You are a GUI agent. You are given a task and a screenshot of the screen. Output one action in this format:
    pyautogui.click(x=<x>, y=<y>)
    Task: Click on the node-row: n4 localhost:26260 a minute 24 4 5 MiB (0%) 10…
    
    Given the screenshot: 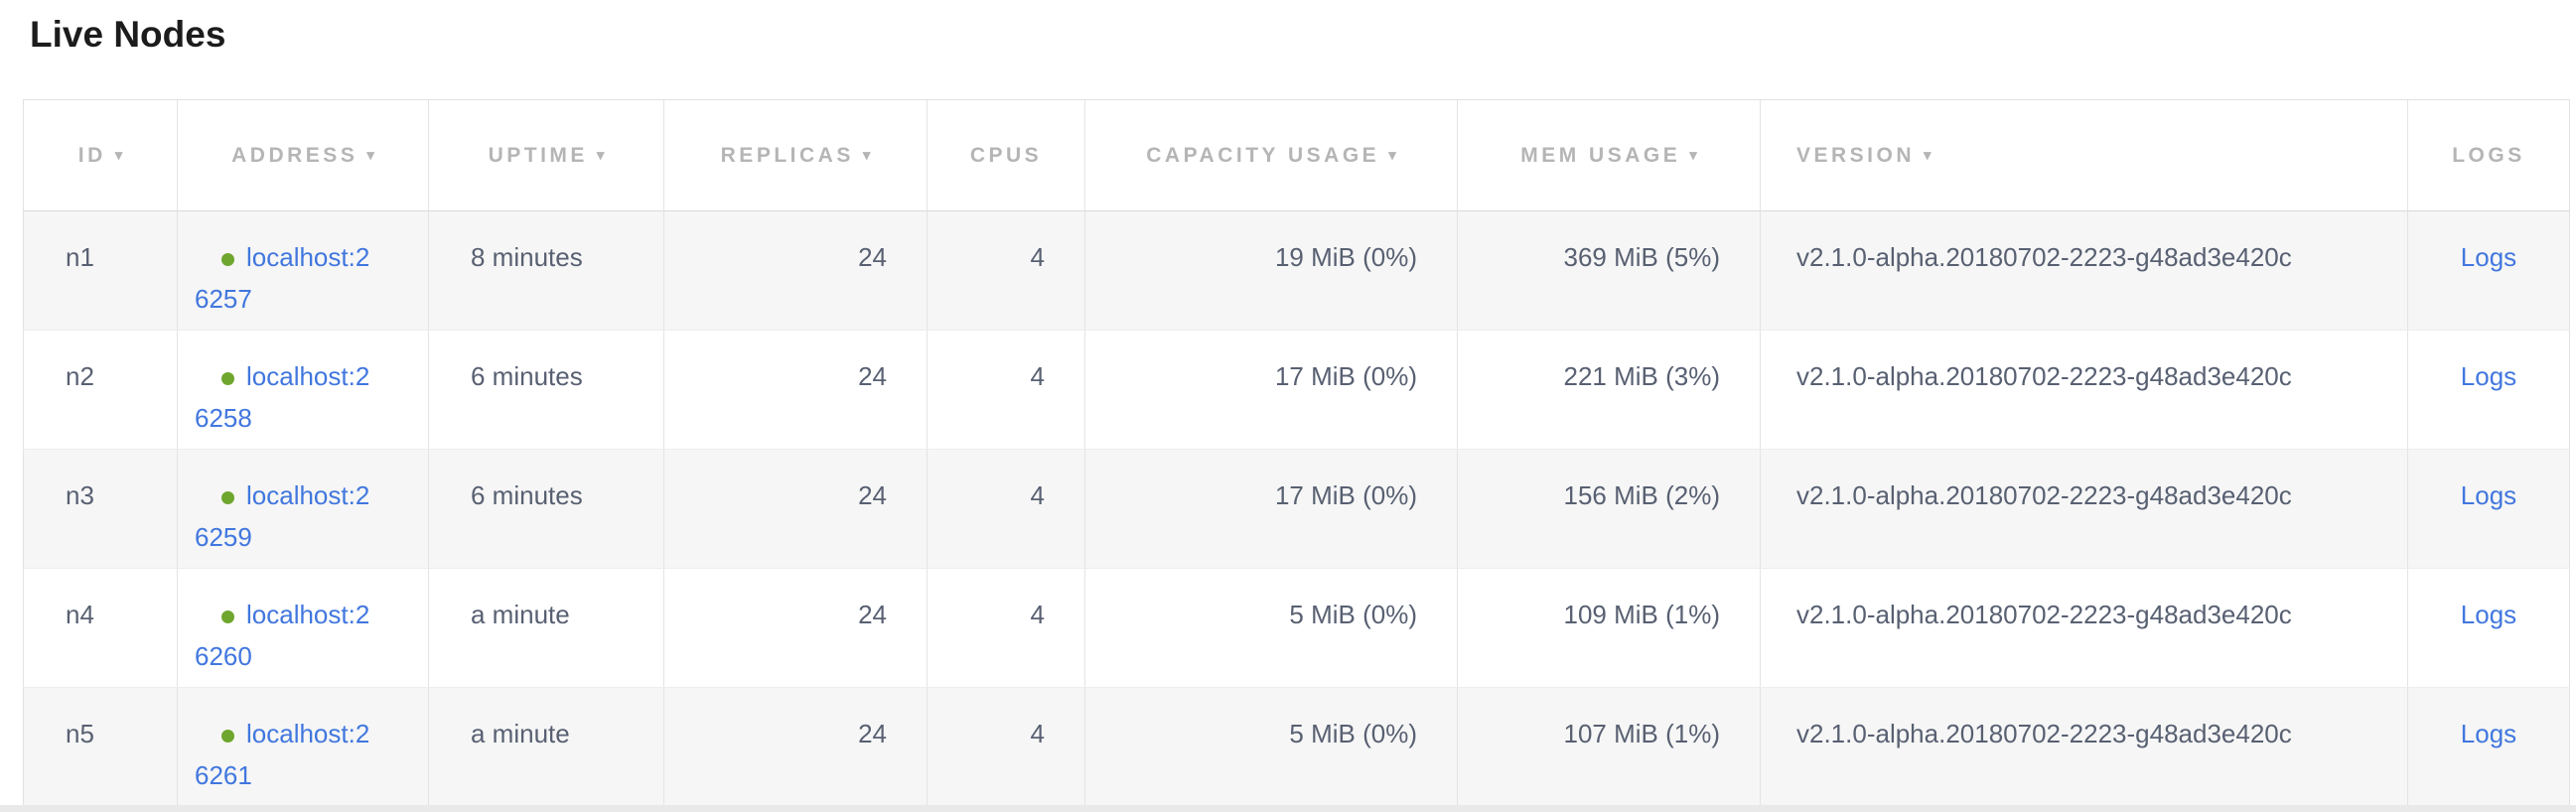 What is the action you would take?
    pyautogui.click(x=1296, y=628)
    